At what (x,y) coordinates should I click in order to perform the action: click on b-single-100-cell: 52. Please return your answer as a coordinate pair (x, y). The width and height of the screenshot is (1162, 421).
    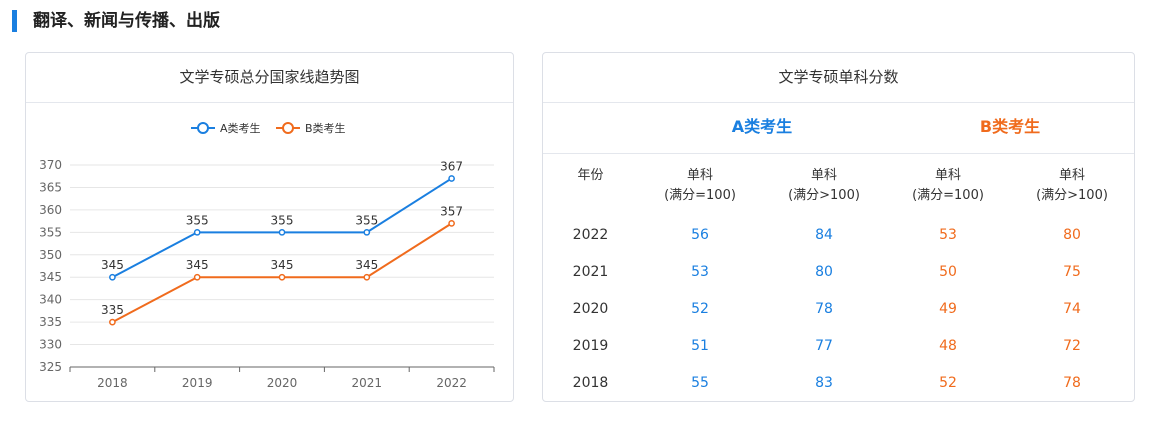
    Looking at the image, I should click on (948, 382).